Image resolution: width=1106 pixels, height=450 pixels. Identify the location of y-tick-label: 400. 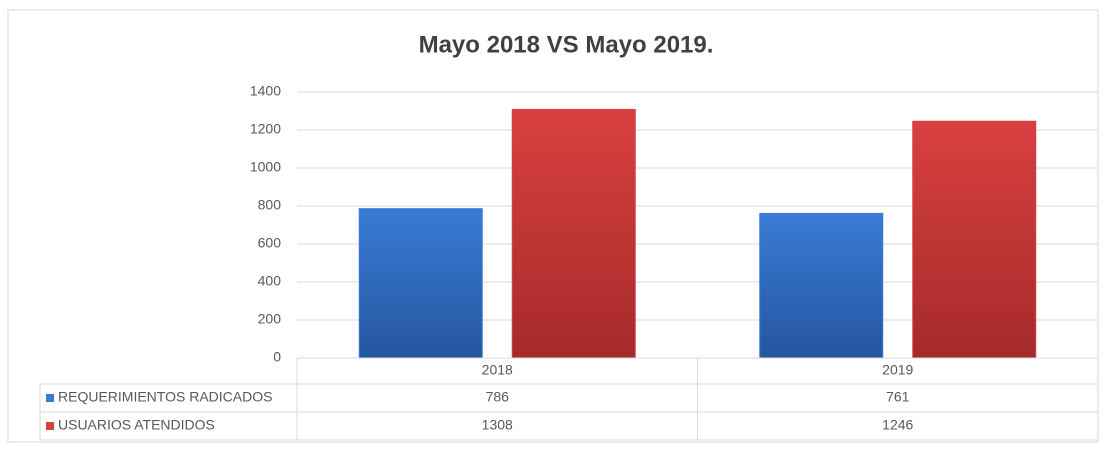
(270, 281).